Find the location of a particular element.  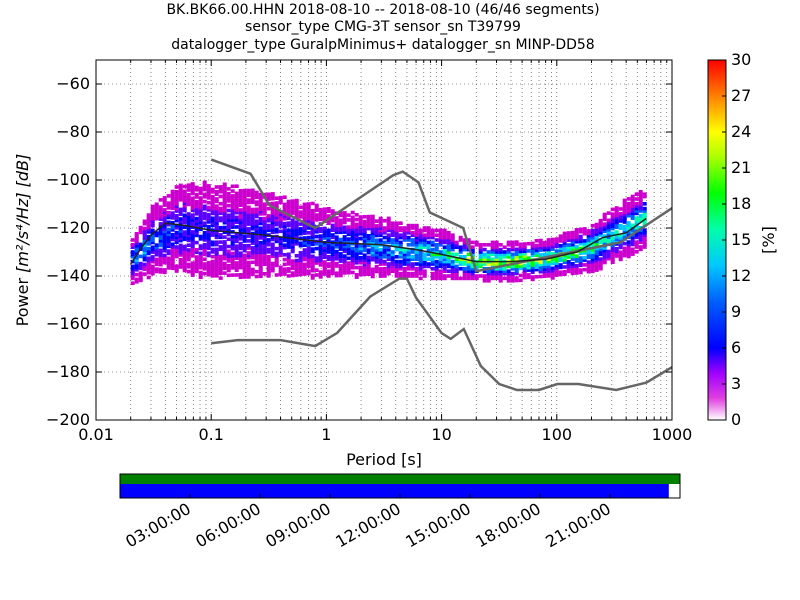

colorbar-tick-label: 15 is located at coordinates (741, 239).